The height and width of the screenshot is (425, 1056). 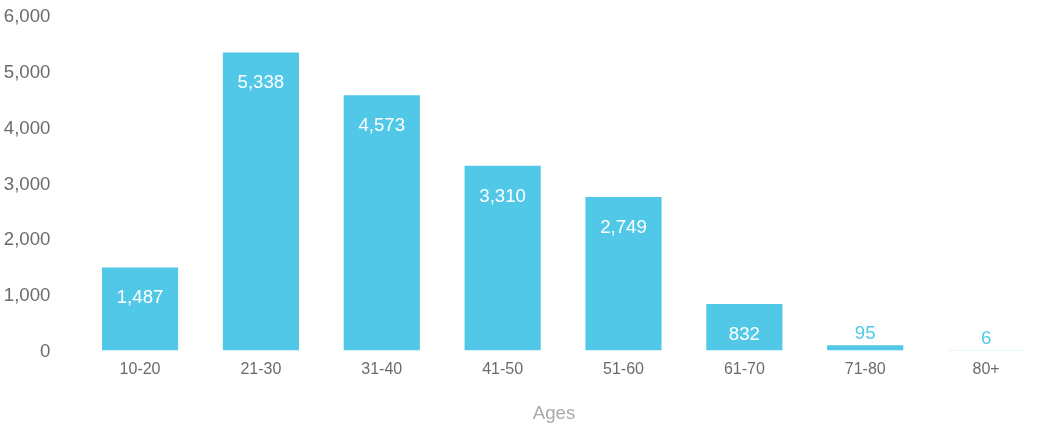 I want to click on data-label: 95, so click(x=865, y=333).